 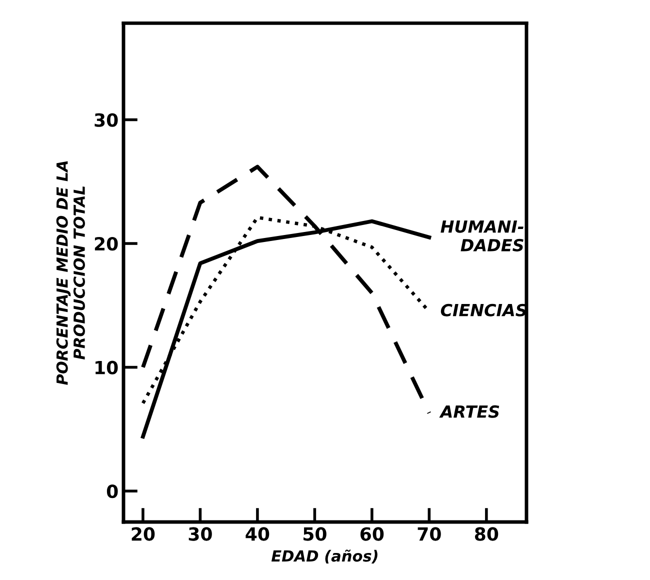 I want to click on y-tick-label: 0, so click(x=112, y=491).